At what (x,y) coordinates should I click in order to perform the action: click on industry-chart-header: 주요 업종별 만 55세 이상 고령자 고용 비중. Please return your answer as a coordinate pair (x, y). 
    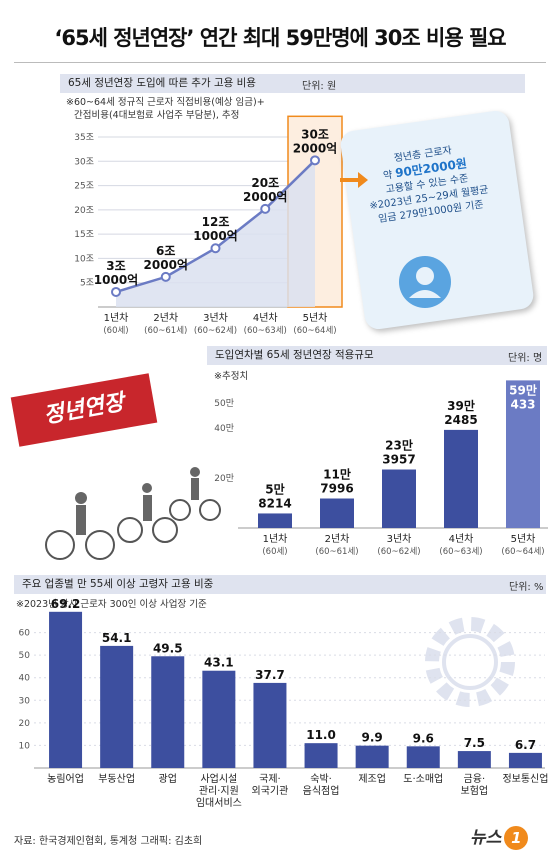
    Looking at the image, I should click on (280, 584).